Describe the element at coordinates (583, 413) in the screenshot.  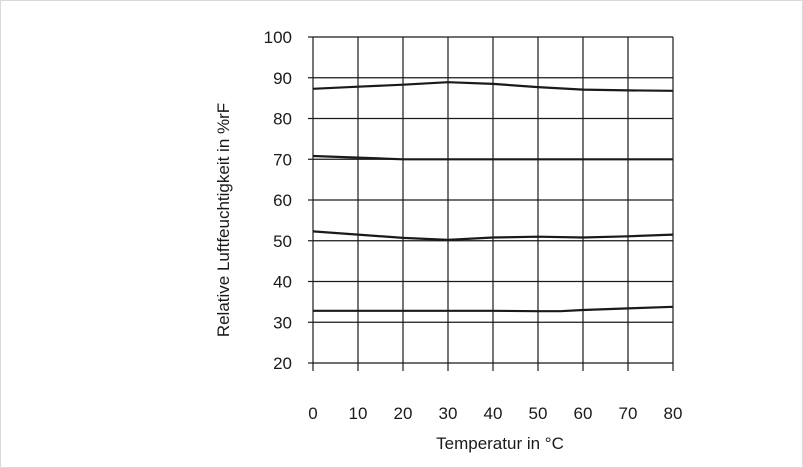
I see `x-tick-label-60: 60` at that location.